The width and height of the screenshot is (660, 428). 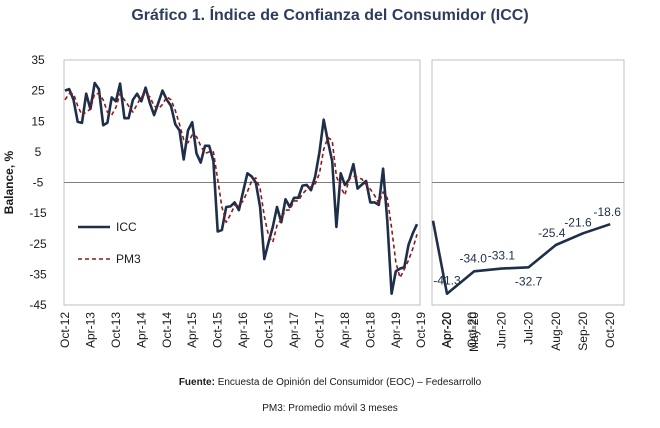 What do you see at coordinates (474, 258) in the screenshot?
I see `data-label: -34.0` at bounding box center [474, 258].